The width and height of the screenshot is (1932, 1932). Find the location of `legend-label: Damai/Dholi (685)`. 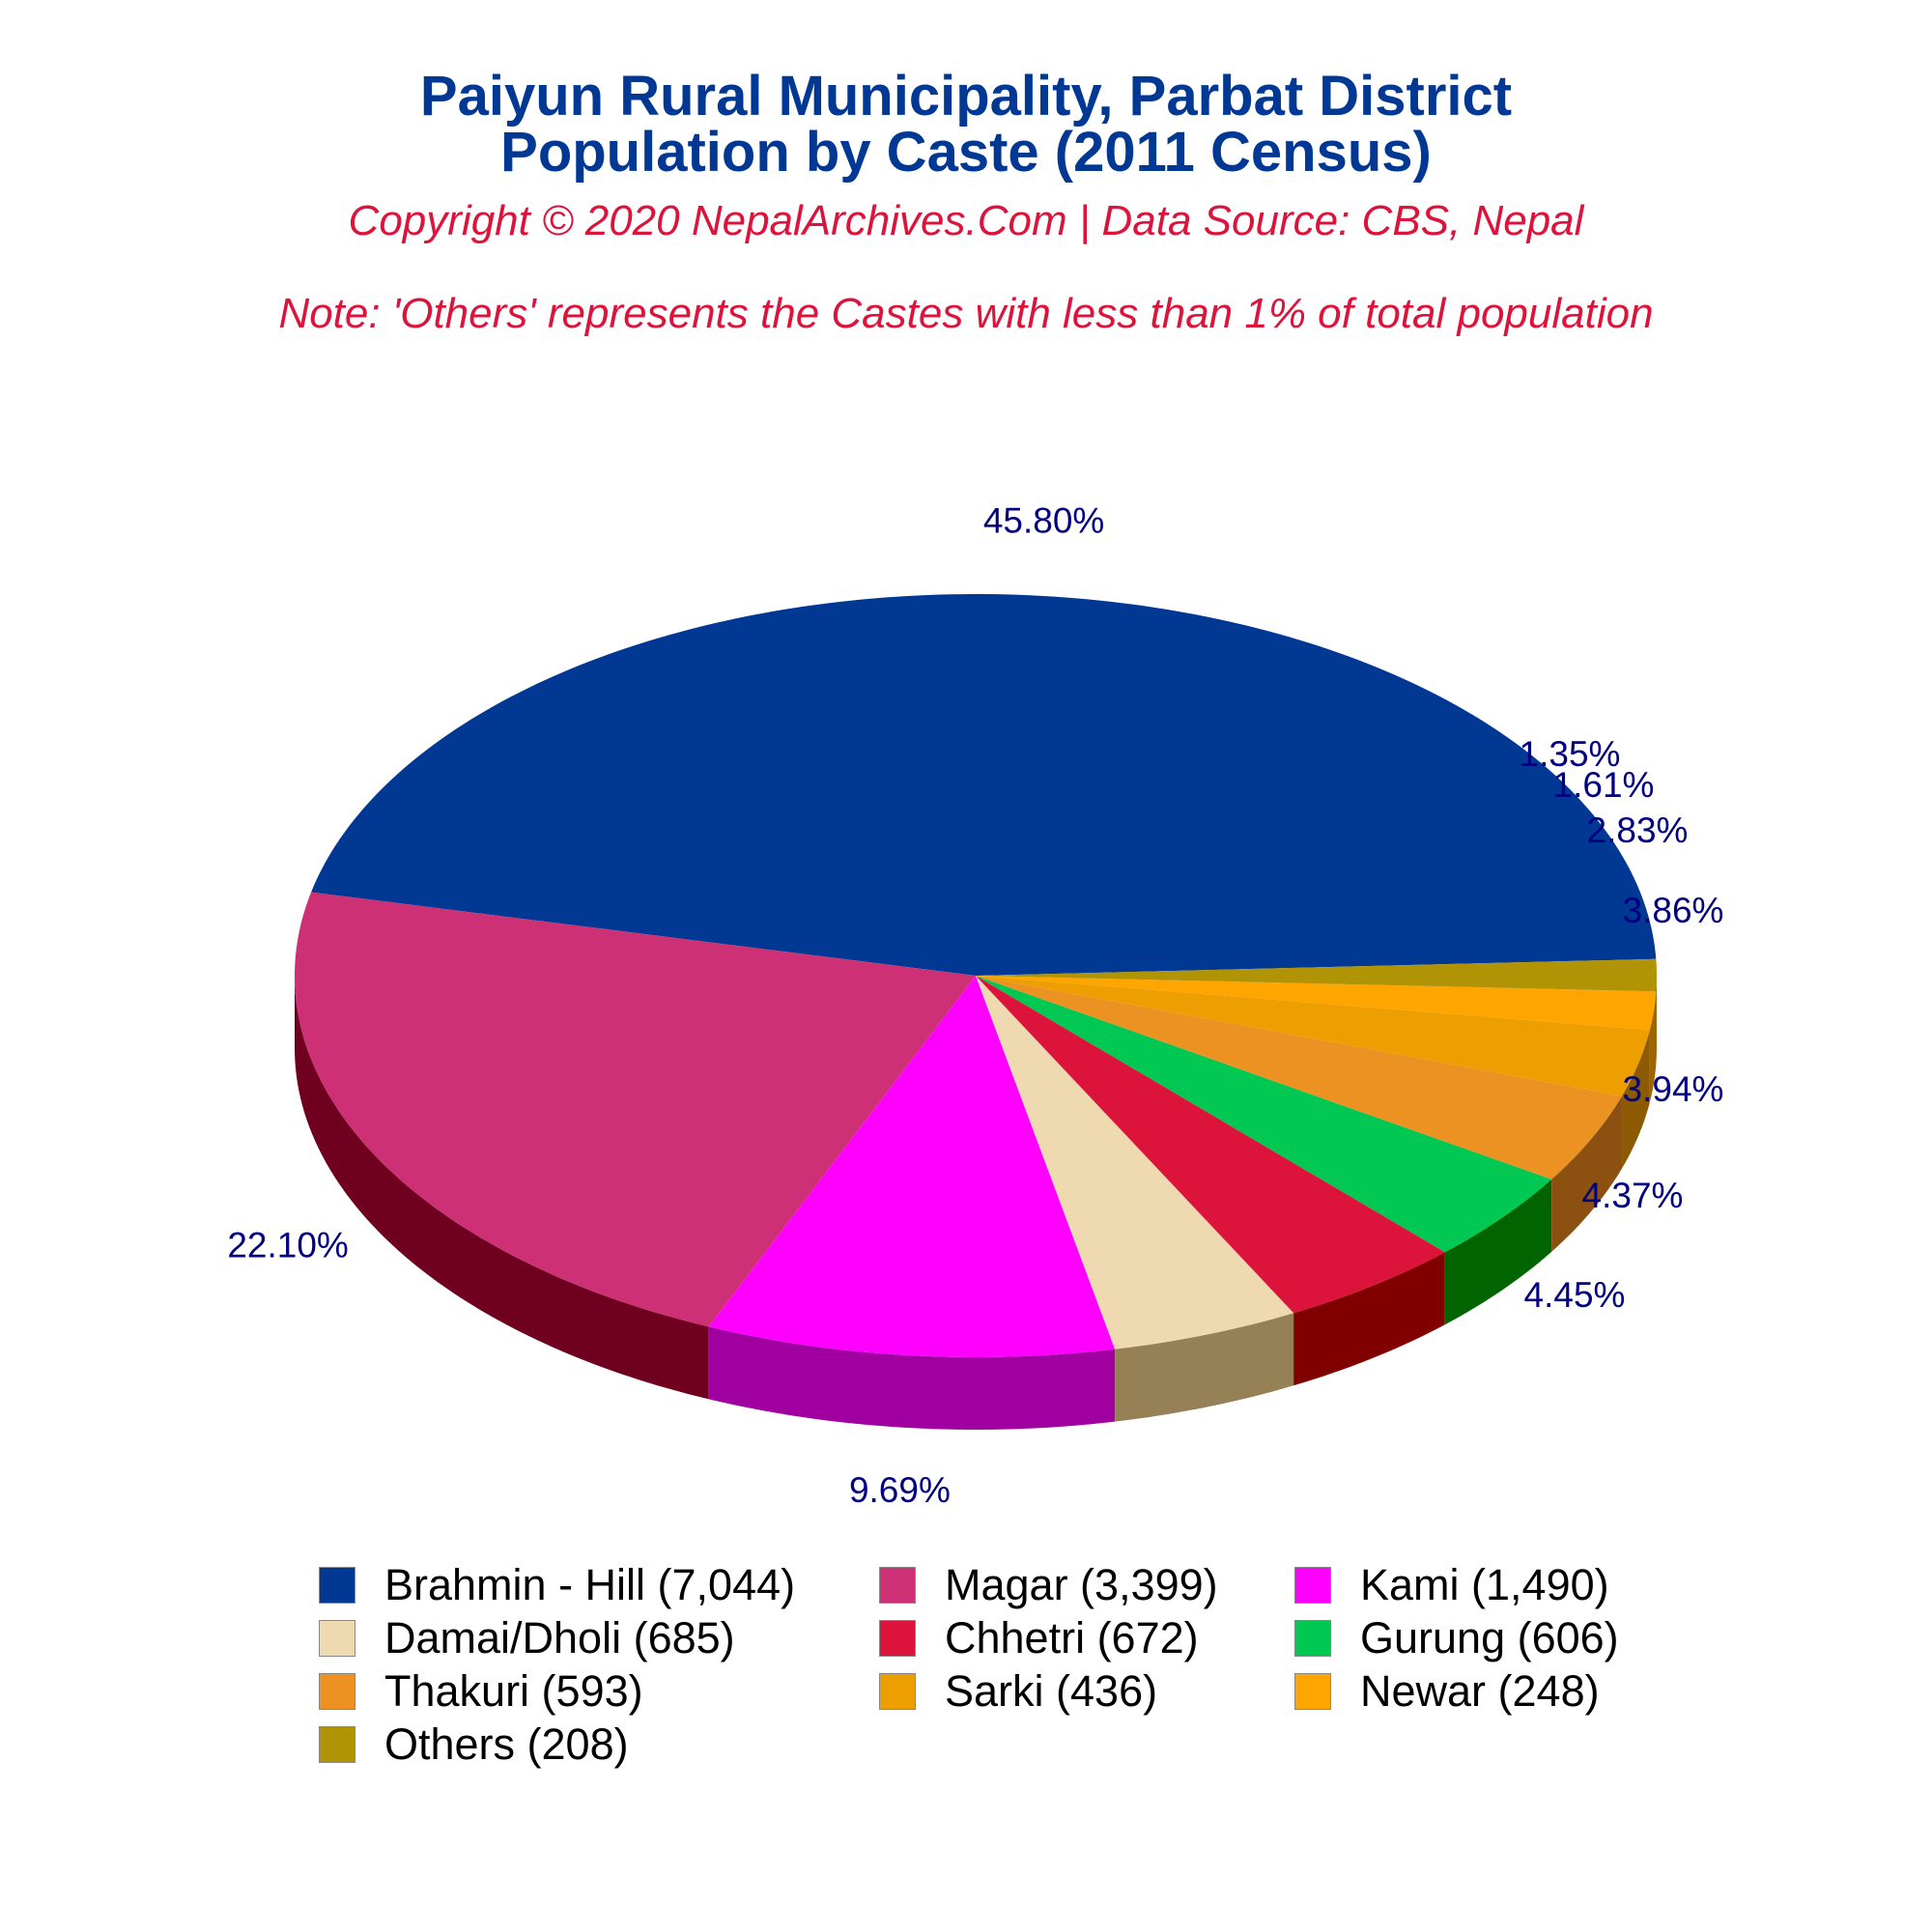

legend-label: Damai/Dholi (685) is located at coordinates (559, 1637).